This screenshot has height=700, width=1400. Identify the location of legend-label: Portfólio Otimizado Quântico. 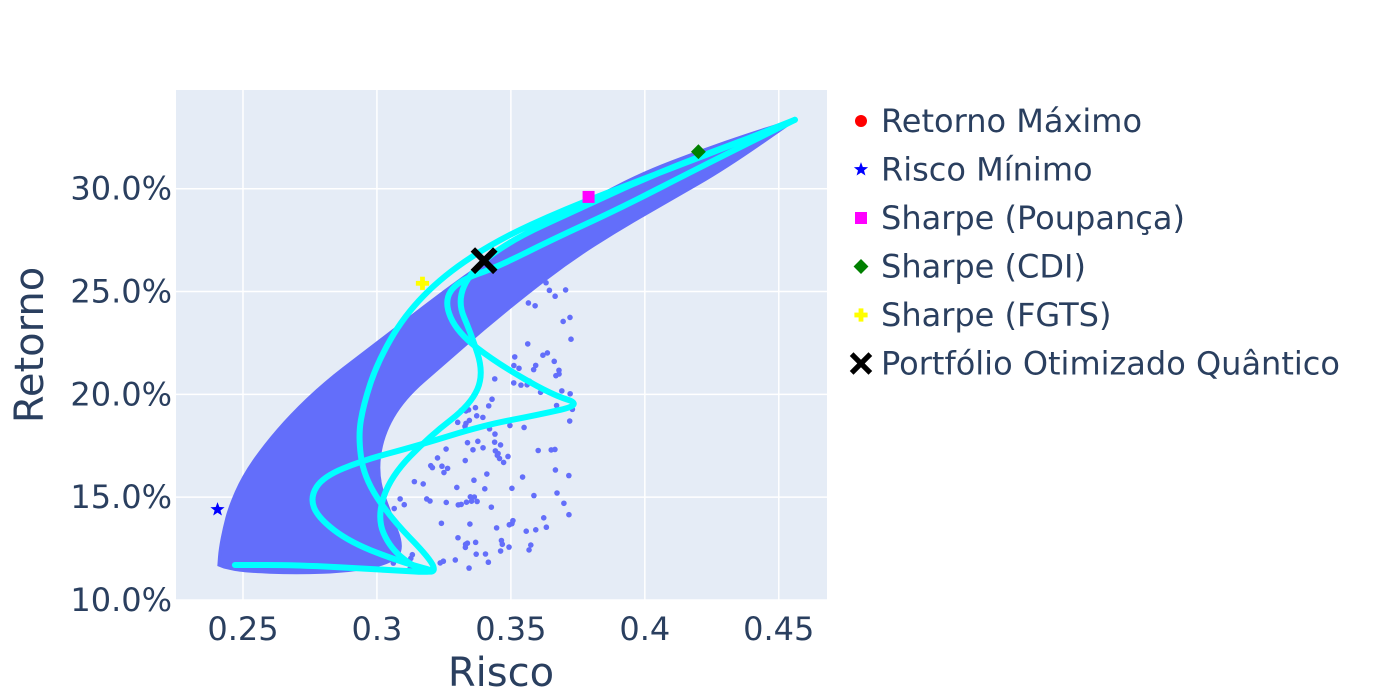
(1110, 364).